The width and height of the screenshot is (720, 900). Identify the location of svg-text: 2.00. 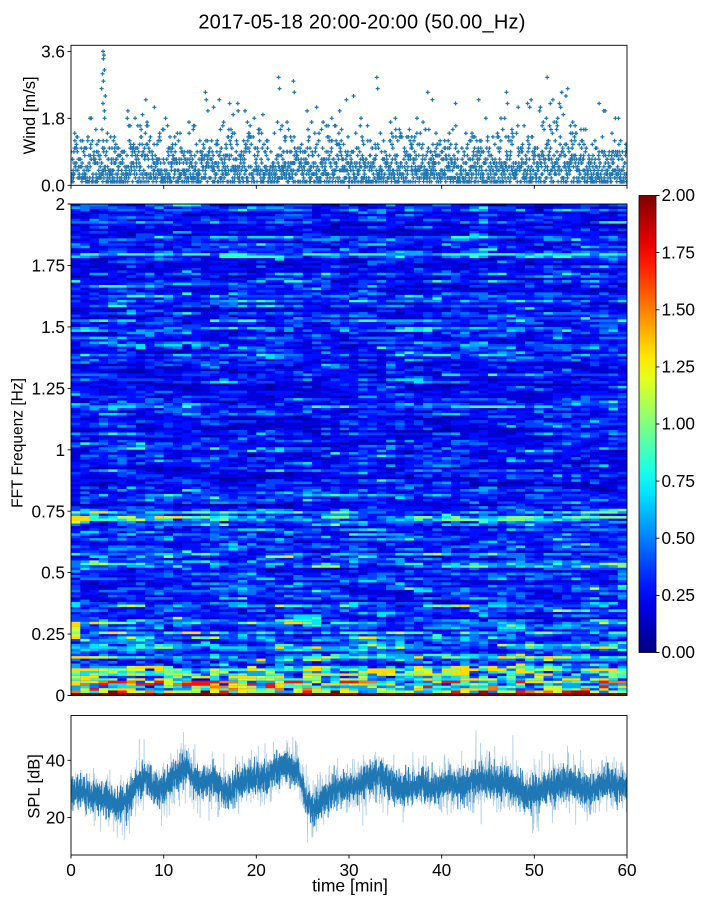
(678, 195).